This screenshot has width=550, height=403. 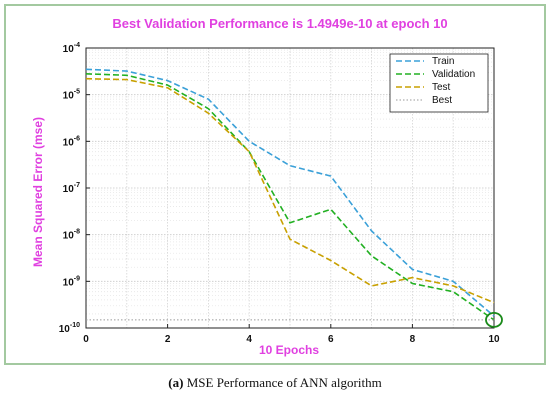 What do you see at coordinates (441, 87) in the screenshot?
I see `legend-label-test: Test` at bounding box center [441, 87].